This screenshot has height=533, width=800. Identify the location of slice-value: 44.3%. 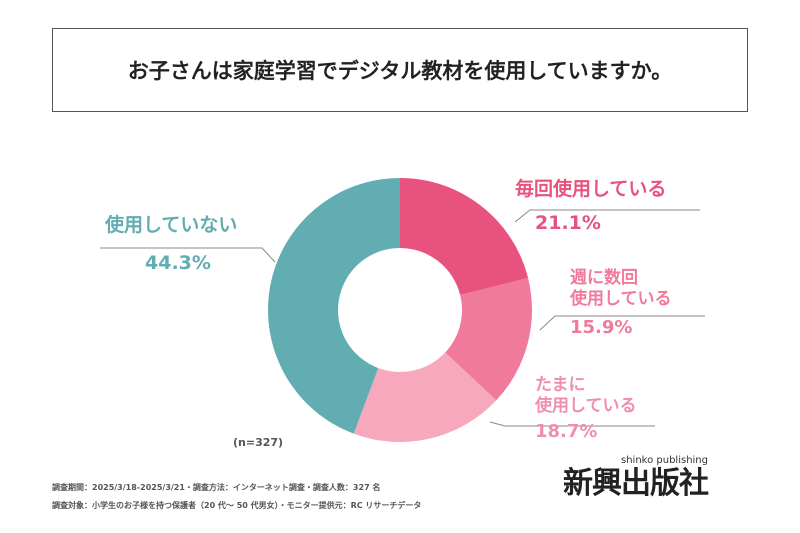
(178, 262).